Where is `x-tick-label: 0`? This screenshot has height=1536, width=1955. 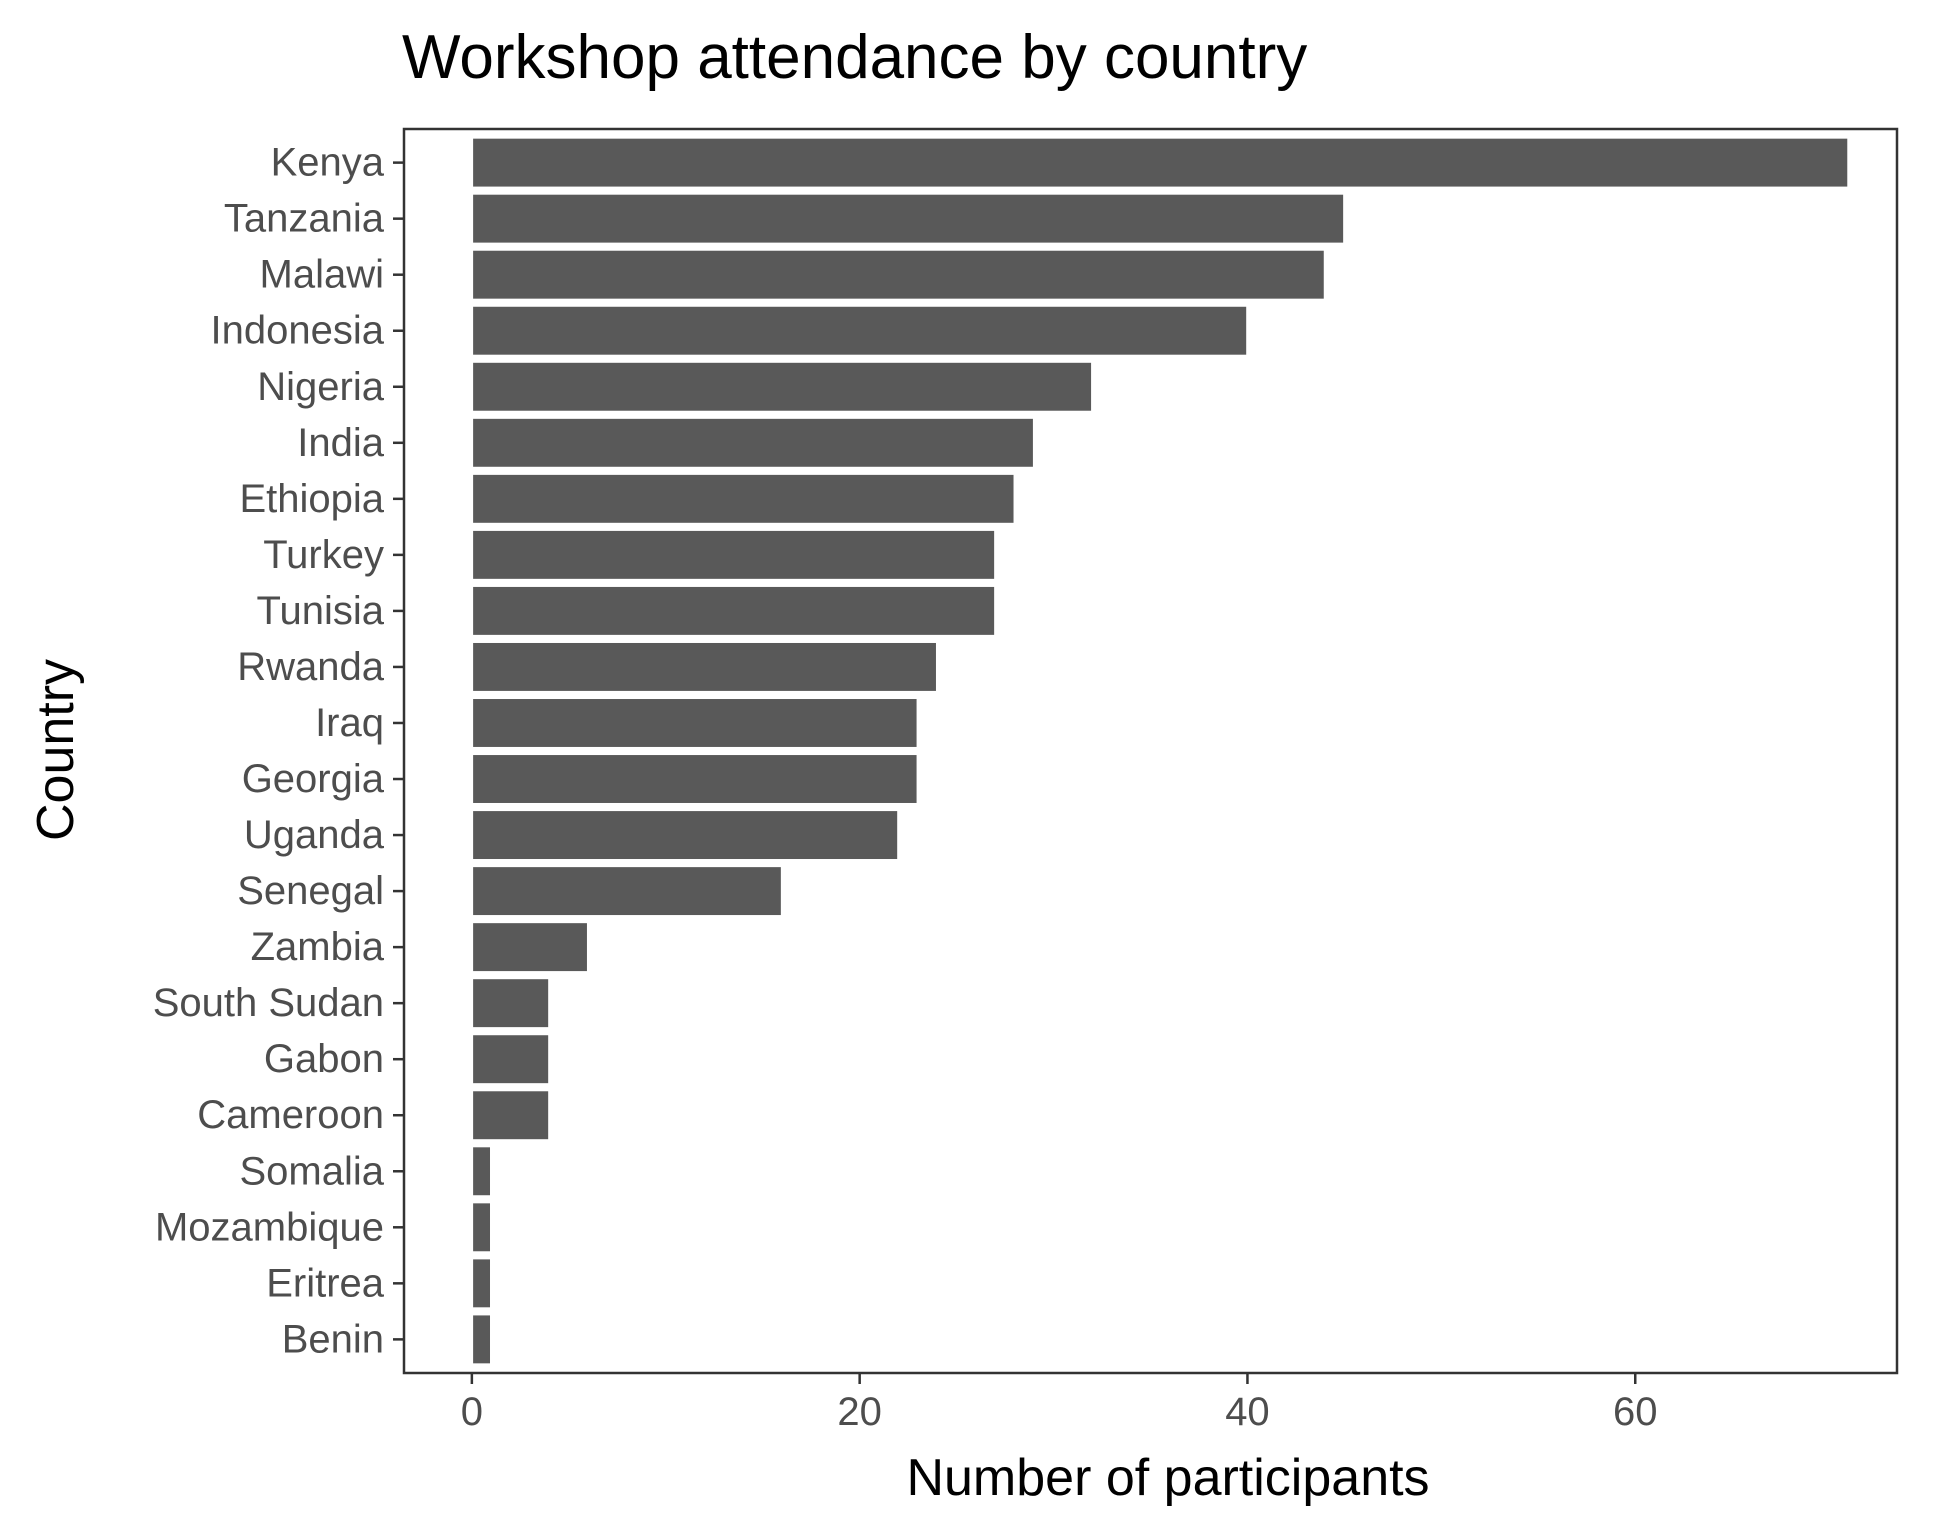
x-tick-label: 0 is located at coordinates (472, 1412).